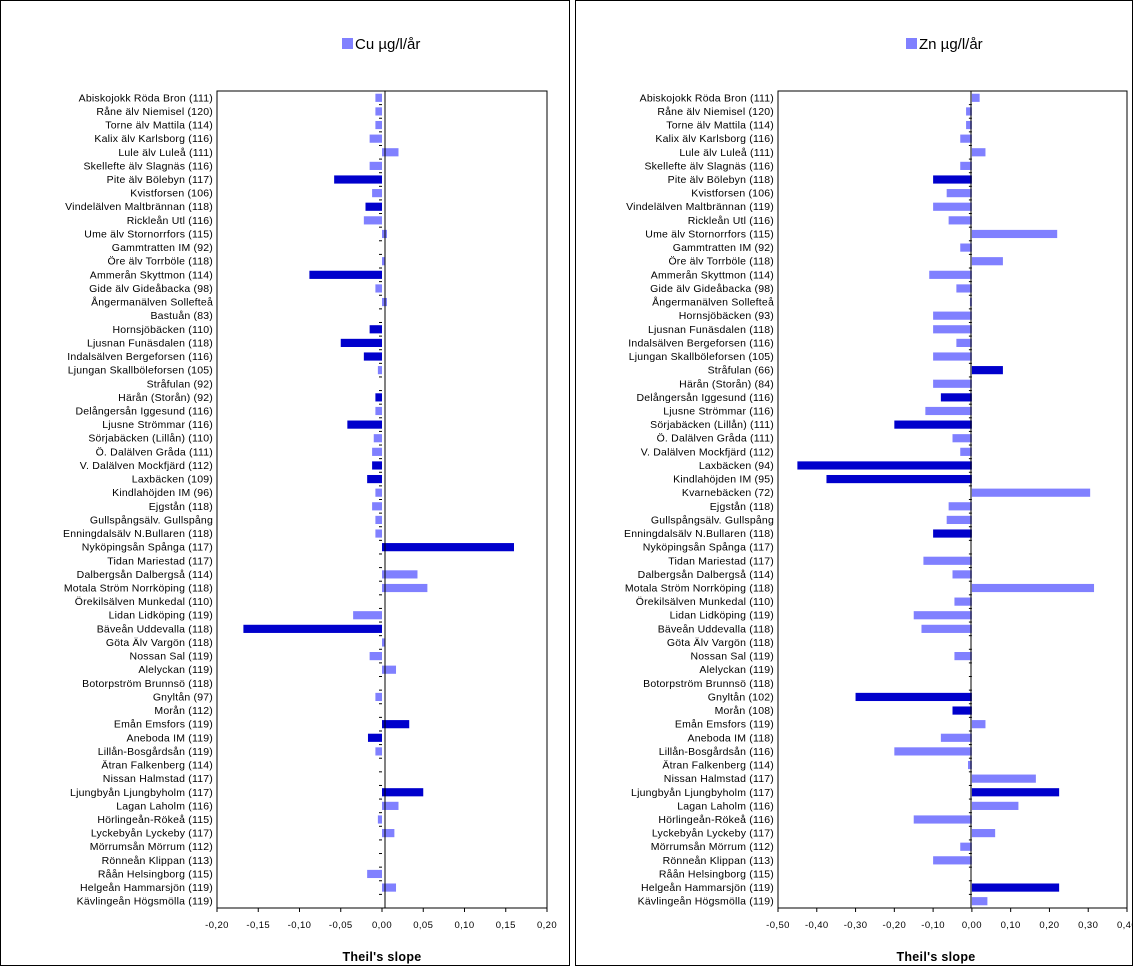 The width and height of the screenshot is (1133, 967). I want to click on cu-category-label: Ljusne Strömmar (116), so click(157, 425).